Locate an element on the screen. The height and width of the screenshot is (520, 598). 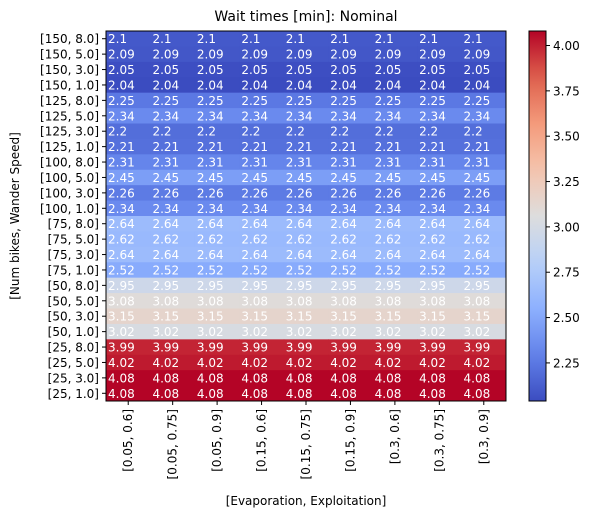
cell-value-label: 2.31 is located at coordinates (388, 163).